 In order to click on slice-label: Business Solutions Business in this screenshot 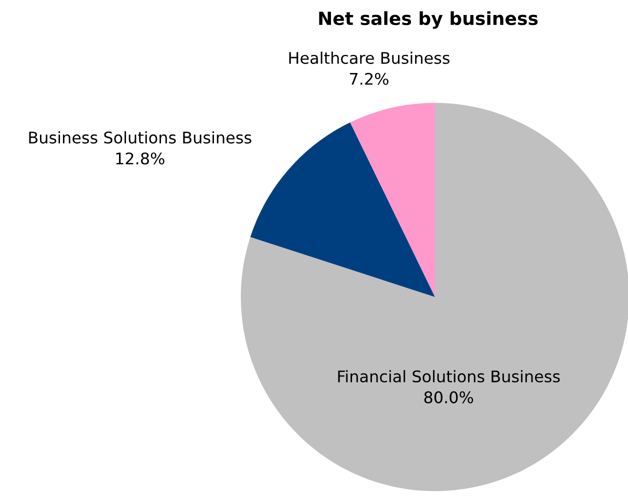, I will do `click(140, 137)`.